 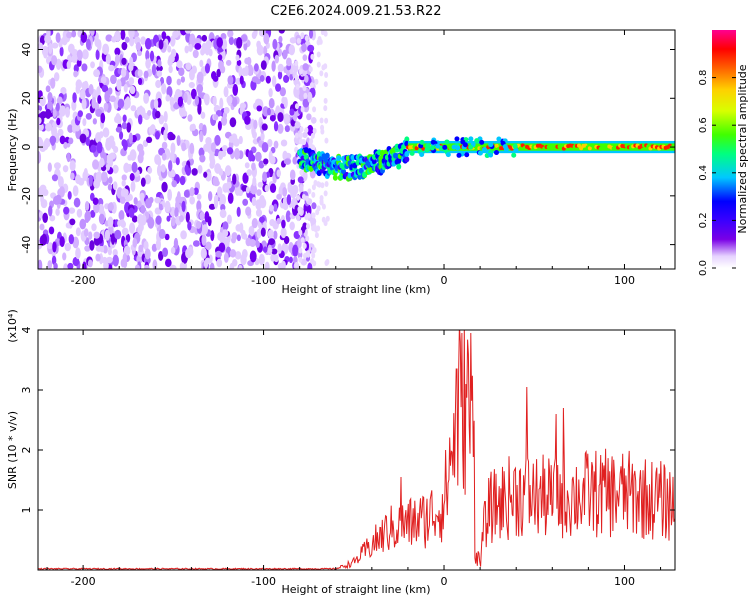 I want to click on y-tick-label: 2, so click(x=26, y=450).